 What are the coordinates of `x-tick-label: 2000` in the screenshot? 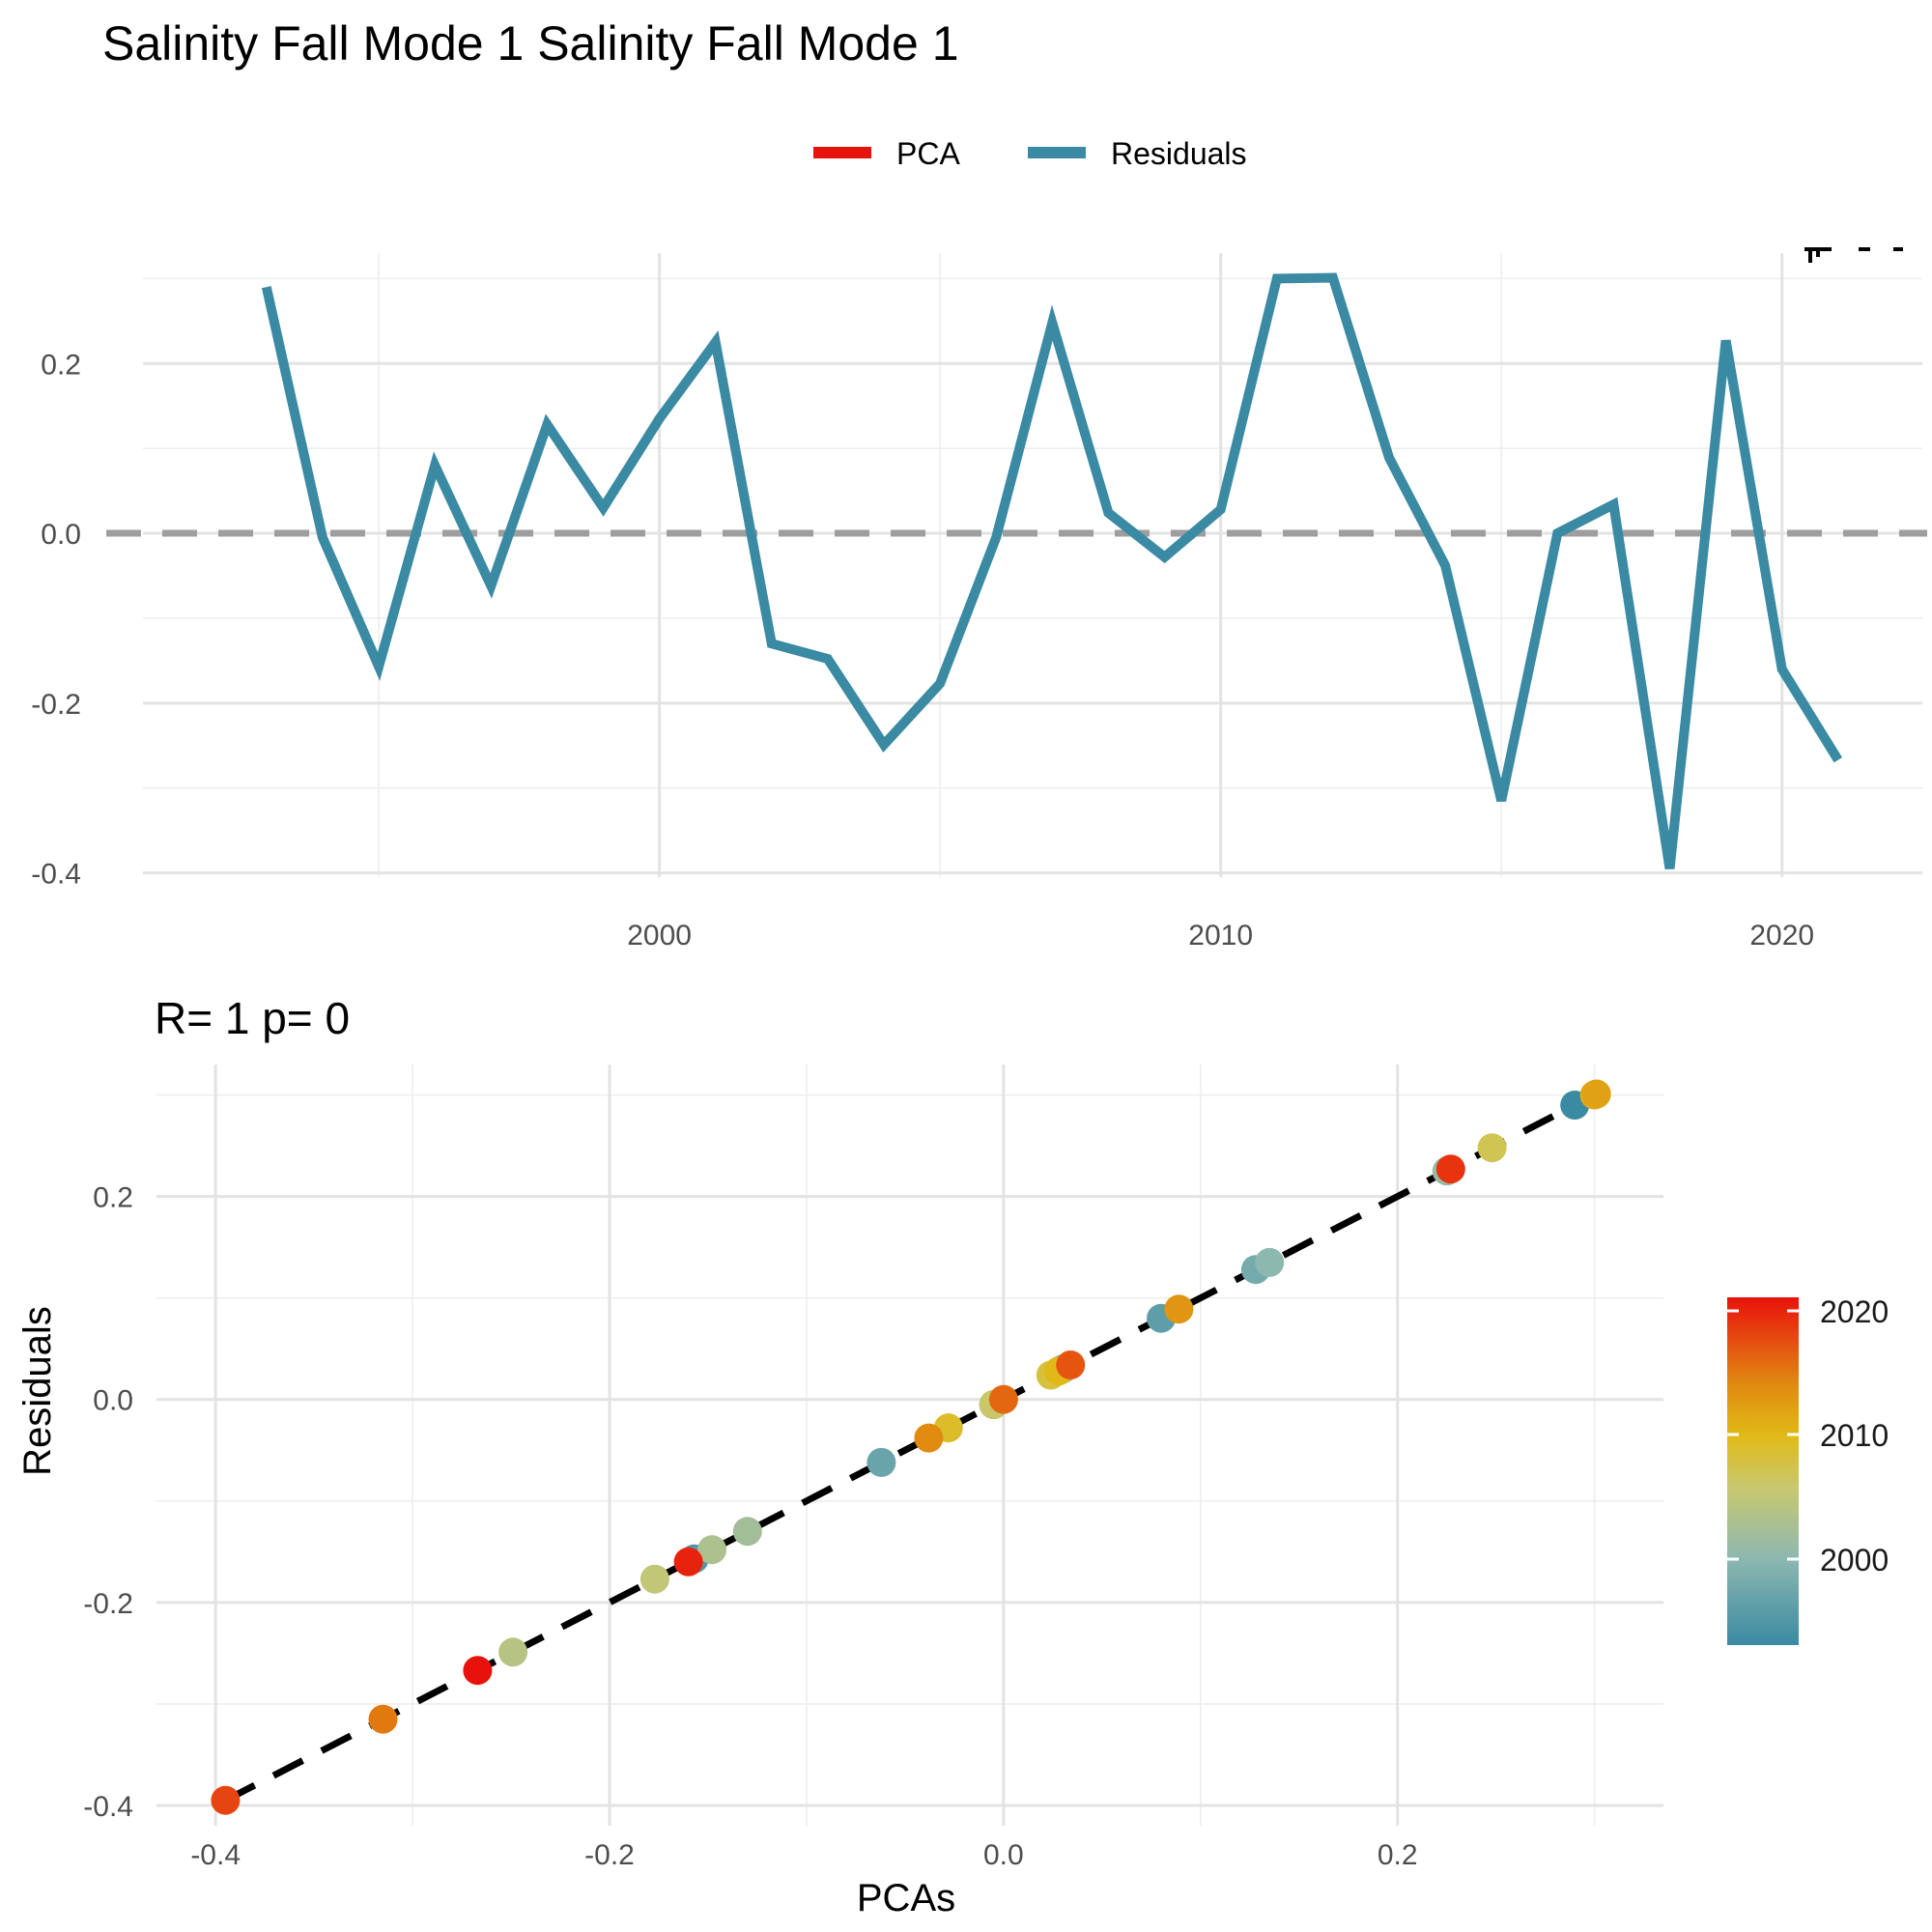 It's located at (659, 936).